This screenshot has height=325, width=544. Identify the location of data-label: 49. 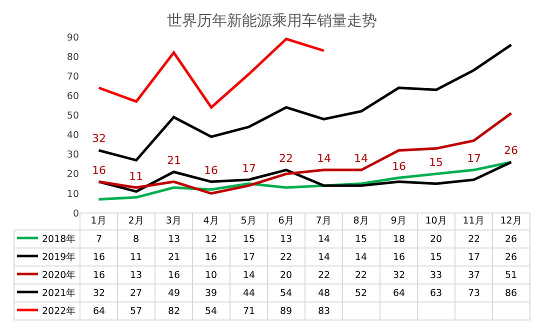
(174, 293).